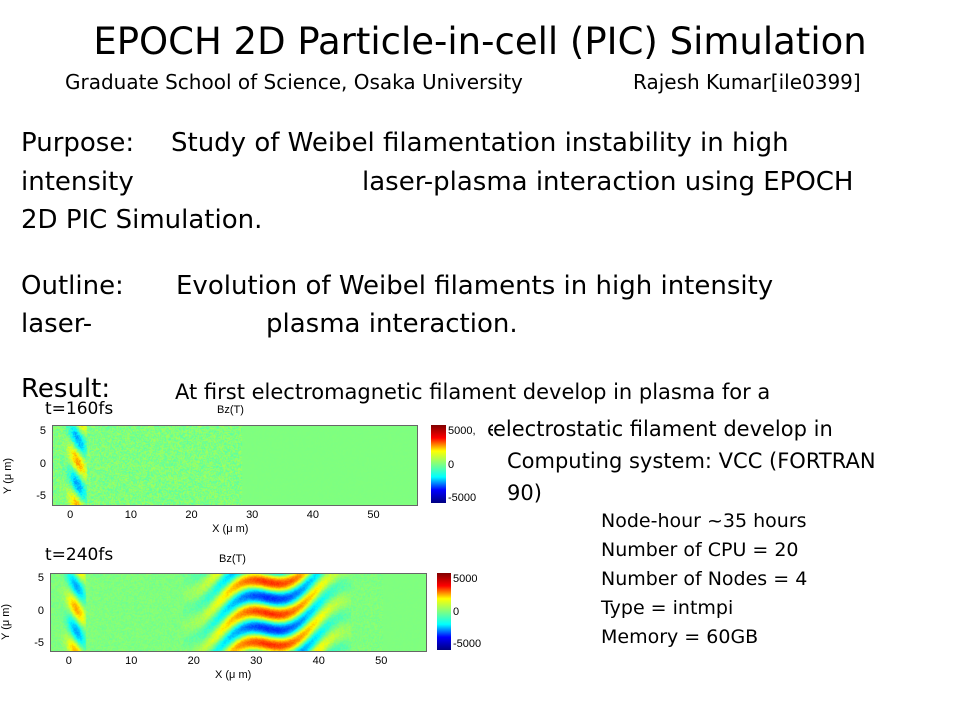 This screenshot has width=960, height=720. What do you see at coordinates (747, 82) in the screenshot?
I see `author: Rajesh Kumar[ile0399]` at bounding box center [747, 82].